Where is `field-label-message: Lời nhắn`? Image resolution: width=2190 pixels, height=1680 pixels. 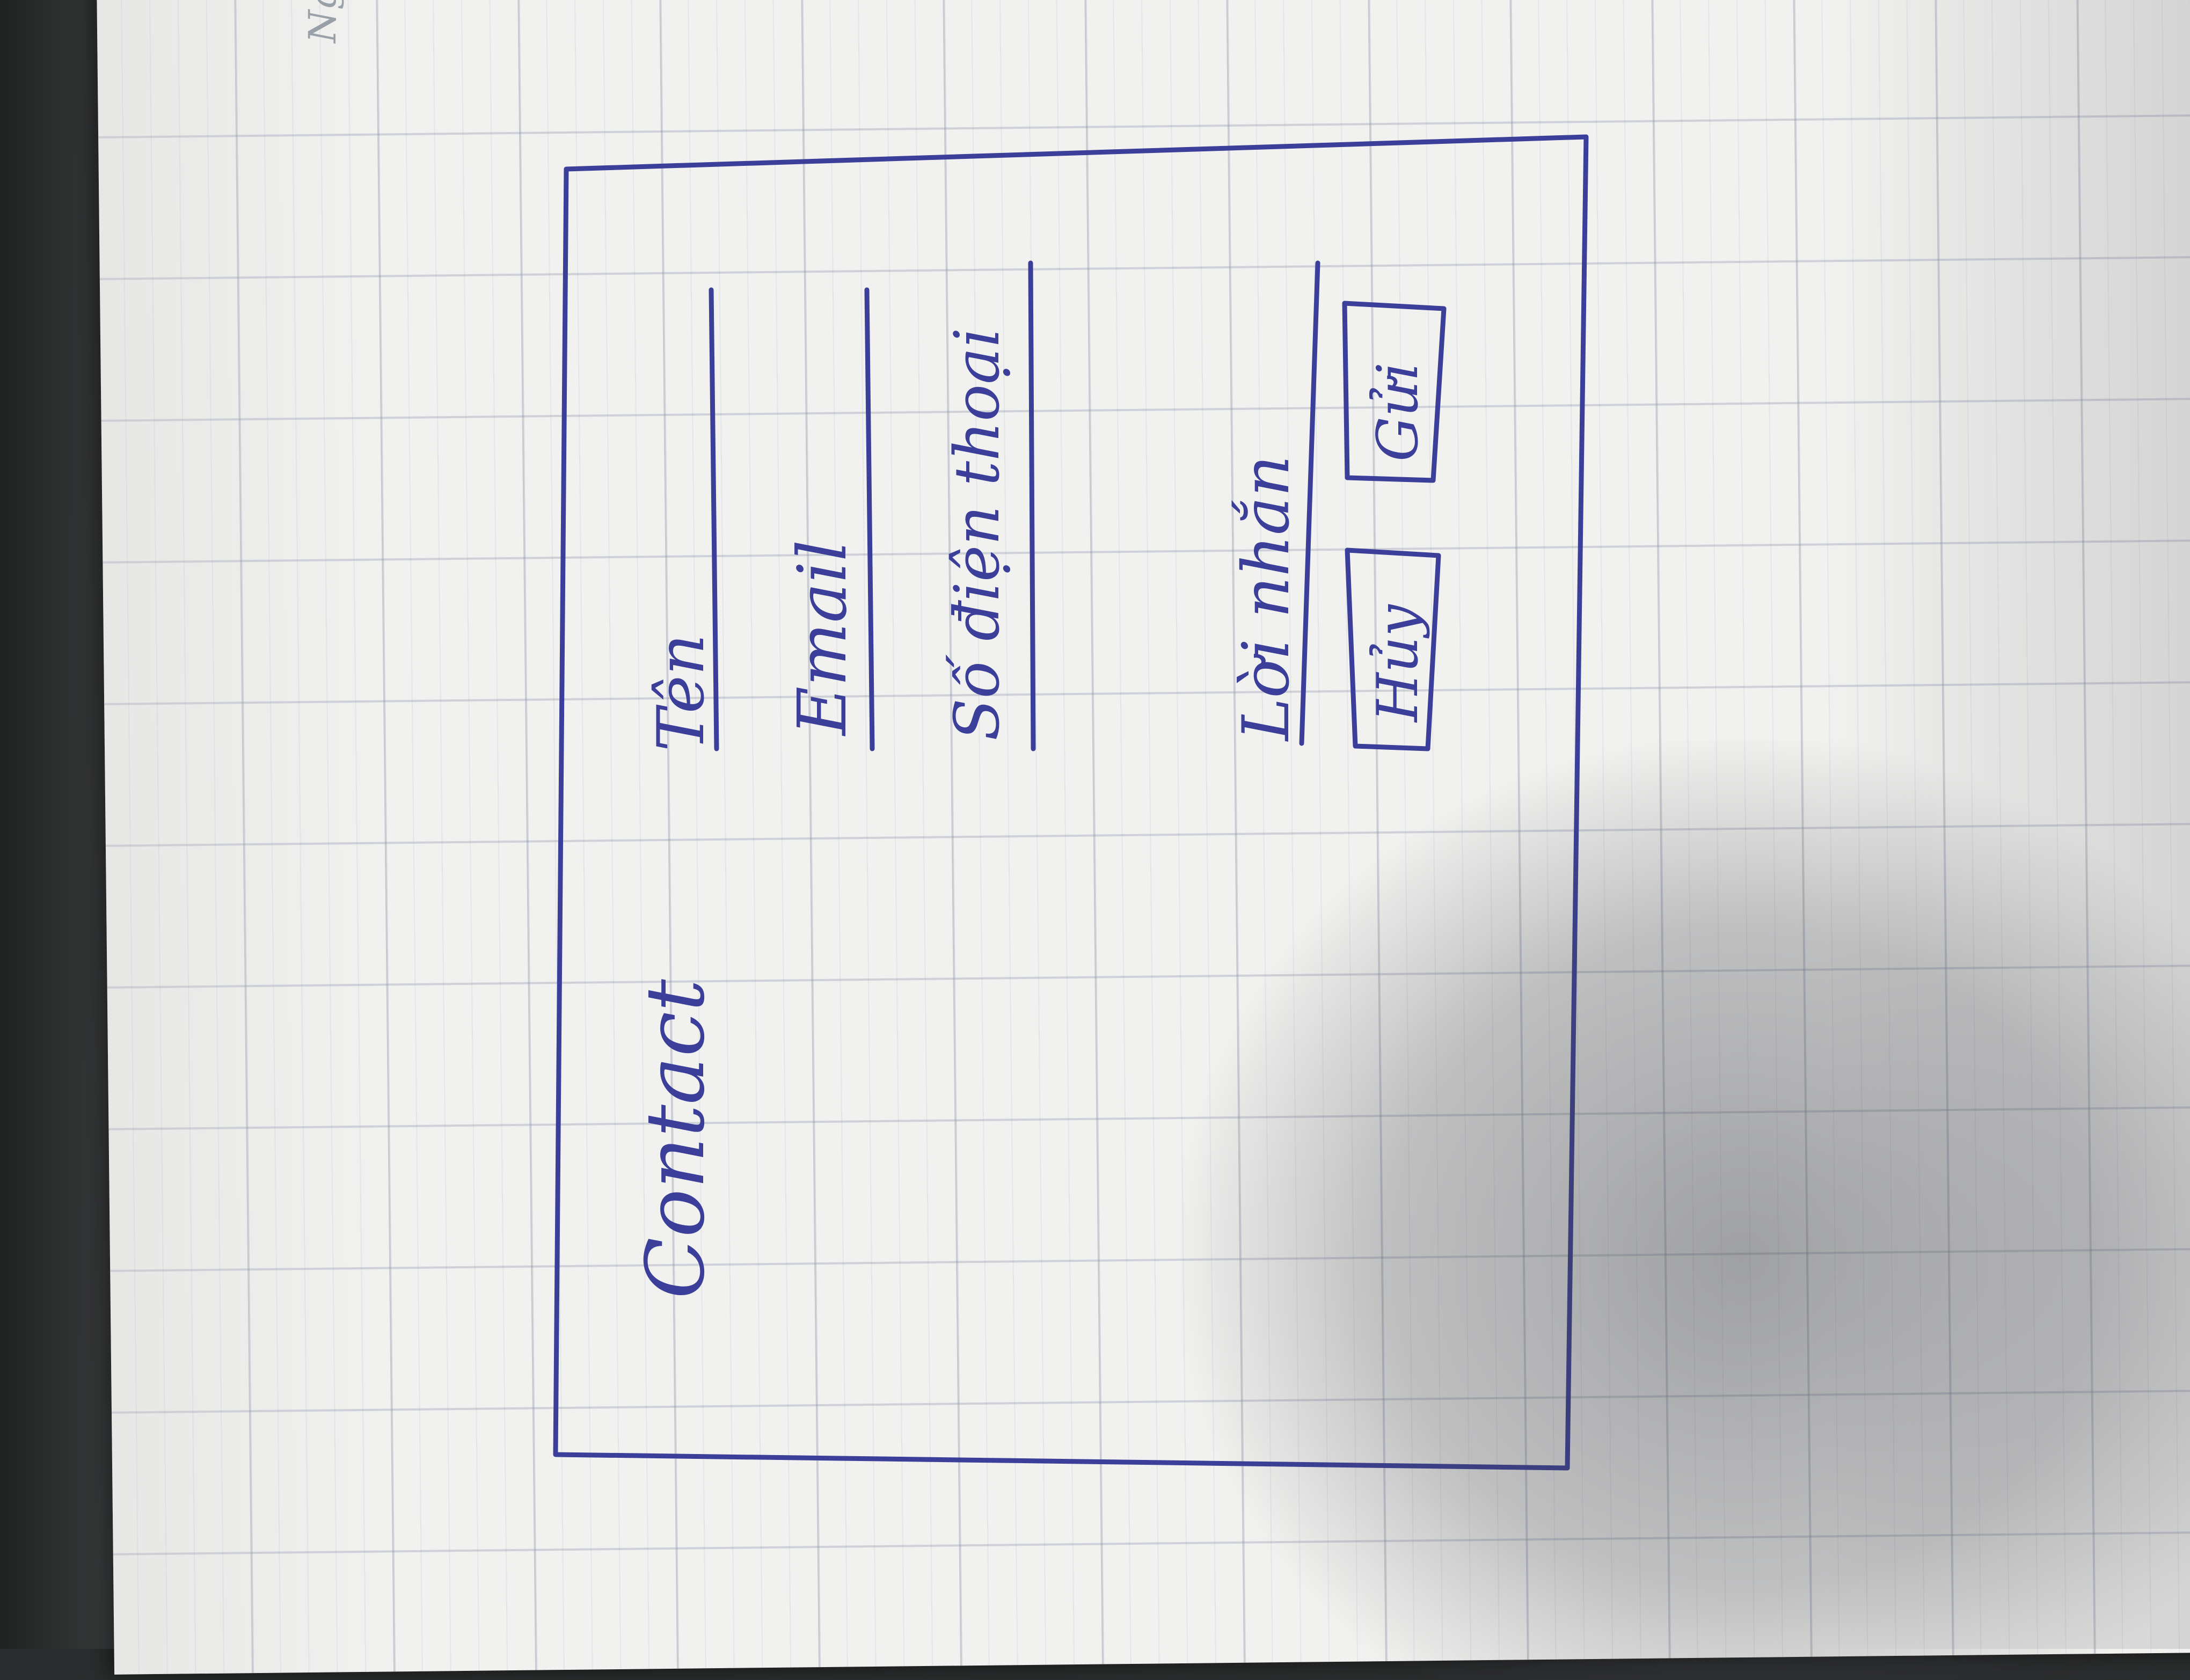
field-label-message: Lời nhắn is located at coordinates (1266, 598).